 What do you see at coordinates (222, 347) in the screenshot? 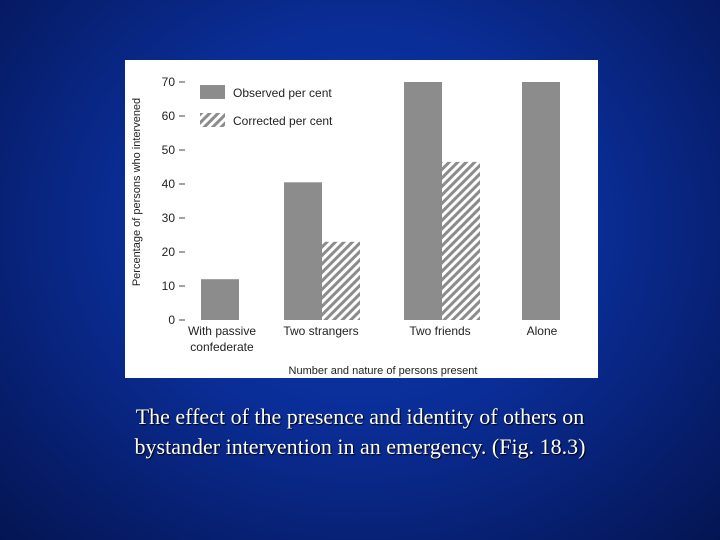
I see `category-label: confederate` at bounding box center [222, 347].